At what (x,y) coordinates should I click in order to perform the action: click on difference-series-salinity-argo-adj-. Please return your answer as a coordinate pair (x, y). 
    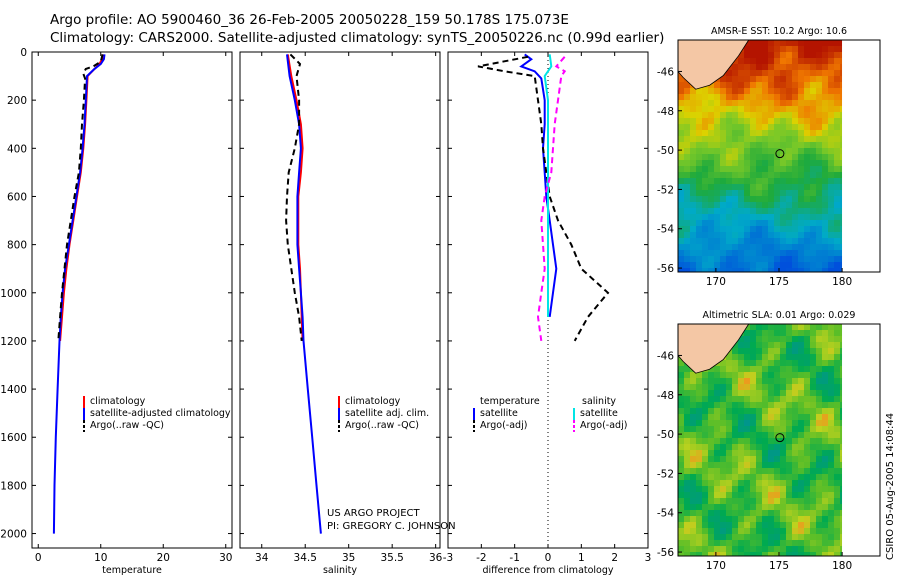
    Looking at the image, I should click on (551, 199).